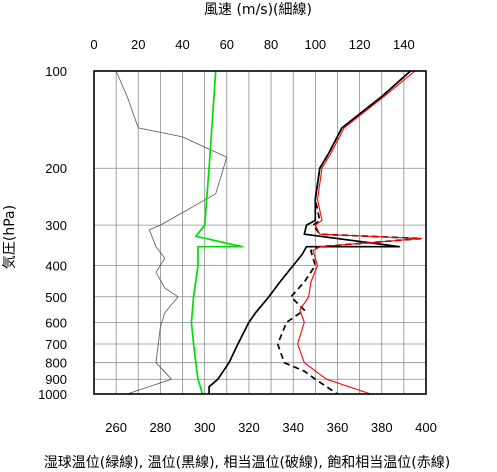 The image size is (497, 472). I want to click on top-tick-label: 140, so click(404, 44).